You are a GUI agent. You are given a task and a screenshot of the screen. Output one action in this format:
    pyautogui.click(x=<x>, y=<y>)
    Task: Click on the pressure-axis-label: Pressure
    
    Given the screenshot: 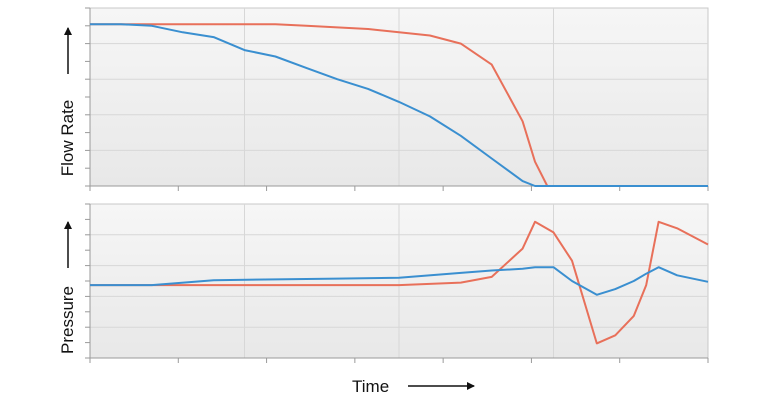 What is the action you would take?
    pyautogui.click(x=67, y=320)
    